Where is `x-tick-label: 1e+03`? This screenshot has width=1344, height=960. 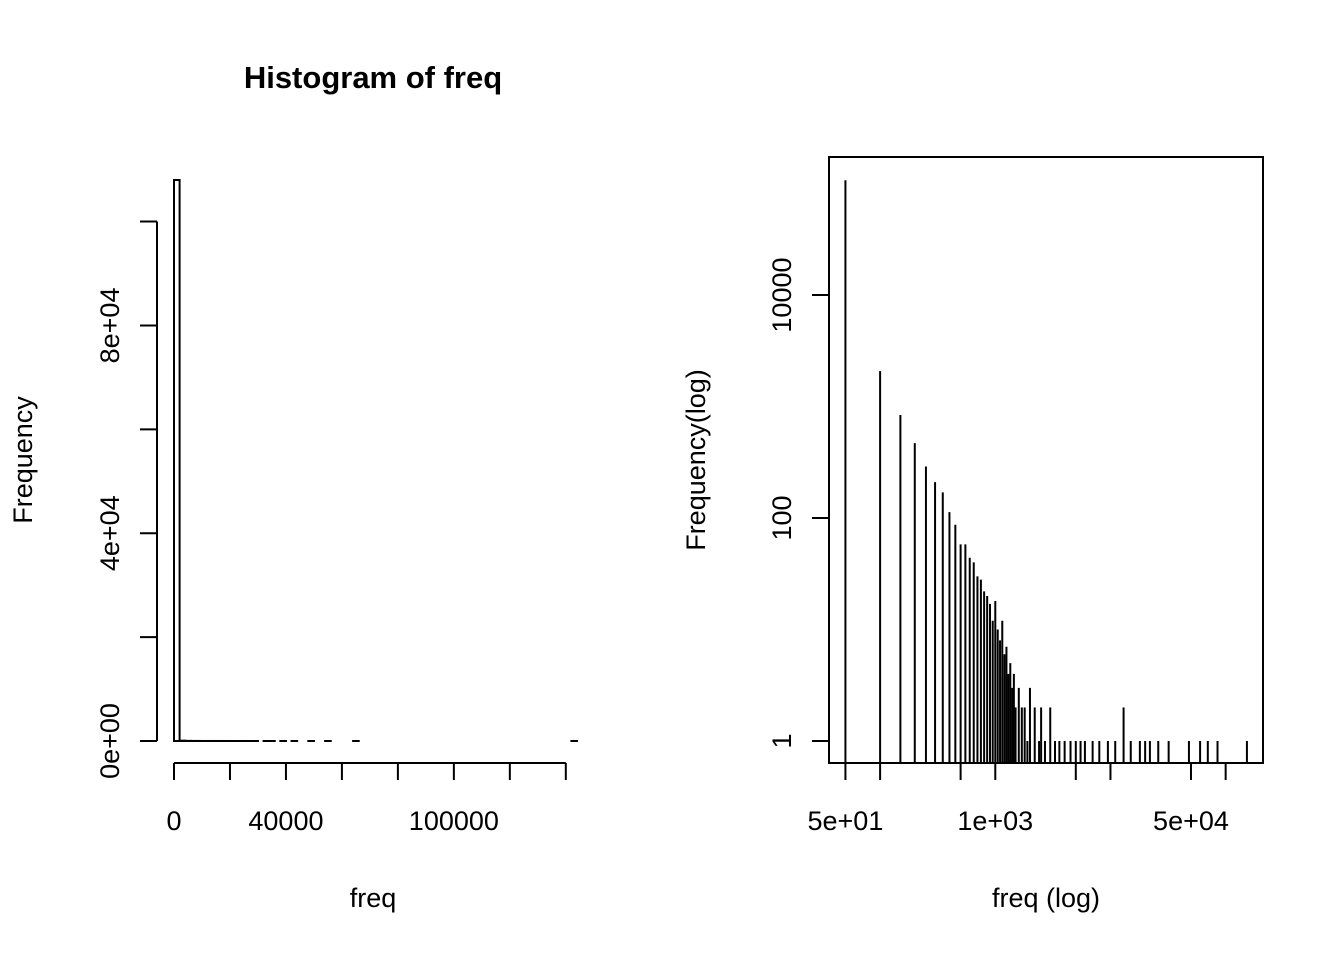
x-tick-label: 1e+03 is located at coordinates (995, 821).